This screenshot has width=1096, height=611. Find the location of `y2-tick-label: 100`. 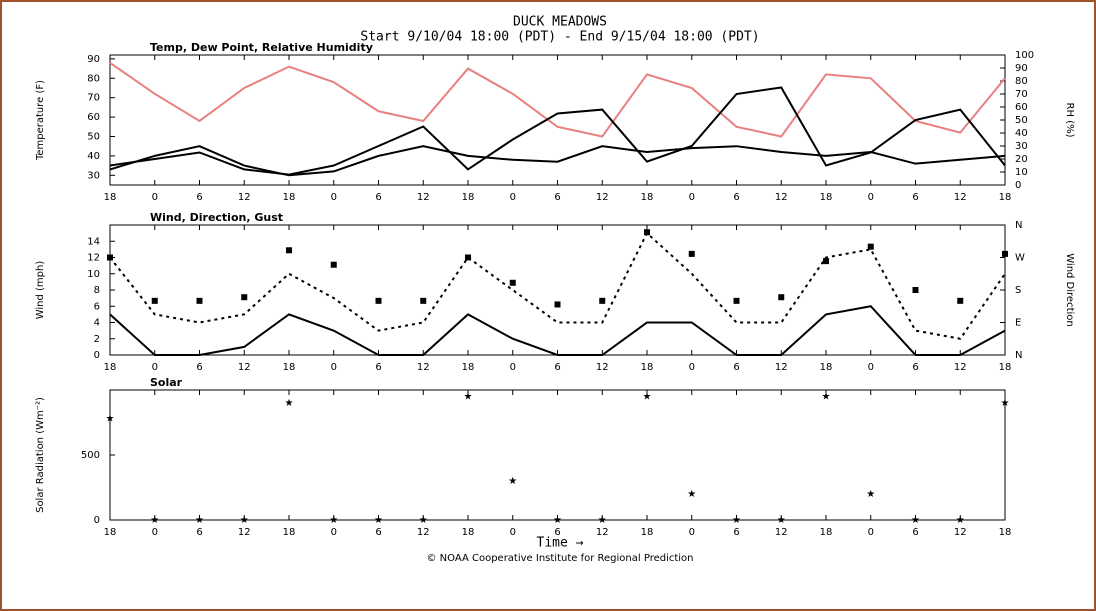

y2-tick-label: 100 is located at coordinates (1024, 55).